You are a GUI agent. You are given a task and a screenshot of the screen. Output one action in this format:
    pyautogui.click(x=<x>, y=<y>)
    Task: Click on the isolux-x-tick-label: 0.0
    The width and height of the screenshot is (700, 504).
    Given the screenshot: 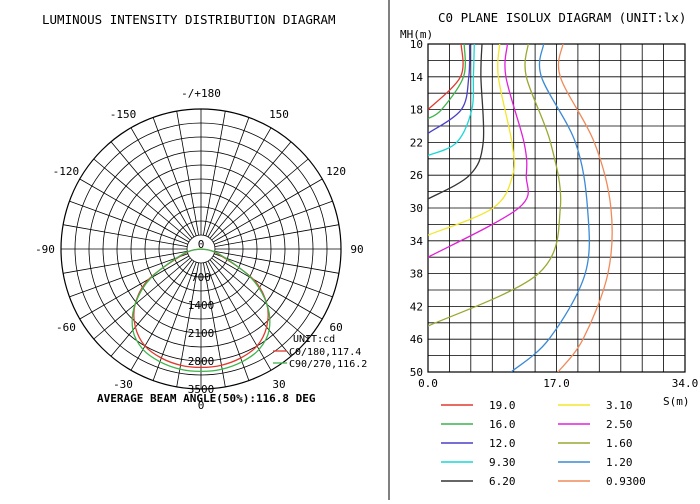 What is the action you would take?
    pyautogui.click(x=428, y=383)
    